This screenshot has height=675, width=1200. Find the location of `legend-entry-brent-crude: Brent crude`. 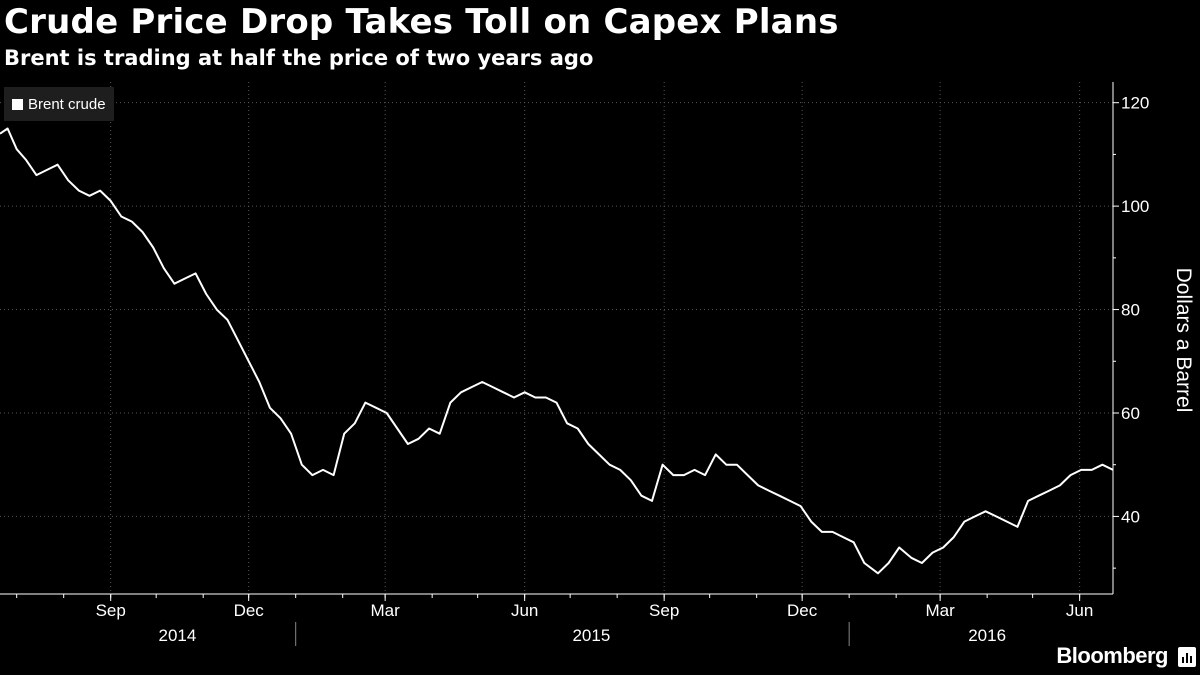

legend-entry-brent-crude: Brent crude is located at coordinates (67, 104).